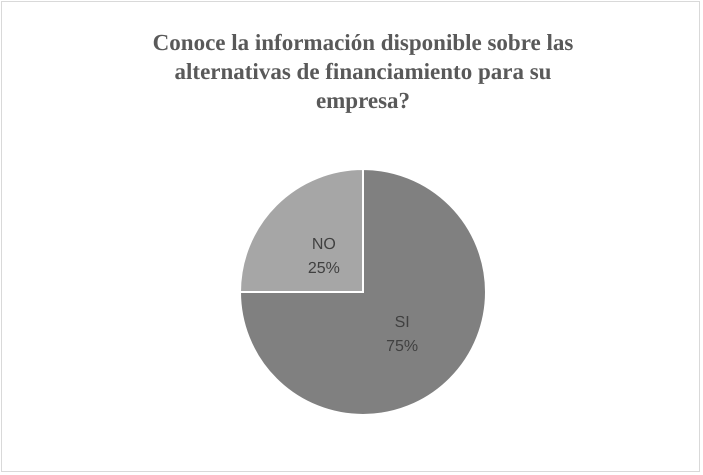  What do you see at coordinates (363, 71) in the screenshot?
I see `chart-title: Conoce la información disponible sobre las alternativas de financiamiento para su empresa?` at bounding box center [363, 71].